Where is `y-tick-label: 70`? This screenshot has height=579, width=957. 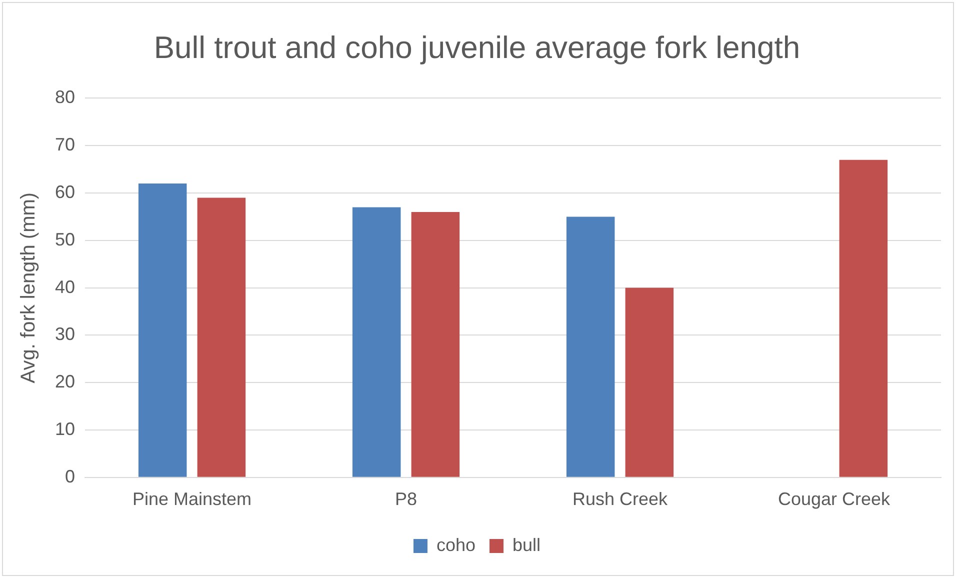
y-tick-label: 70 is located at coordinates (65, 144).